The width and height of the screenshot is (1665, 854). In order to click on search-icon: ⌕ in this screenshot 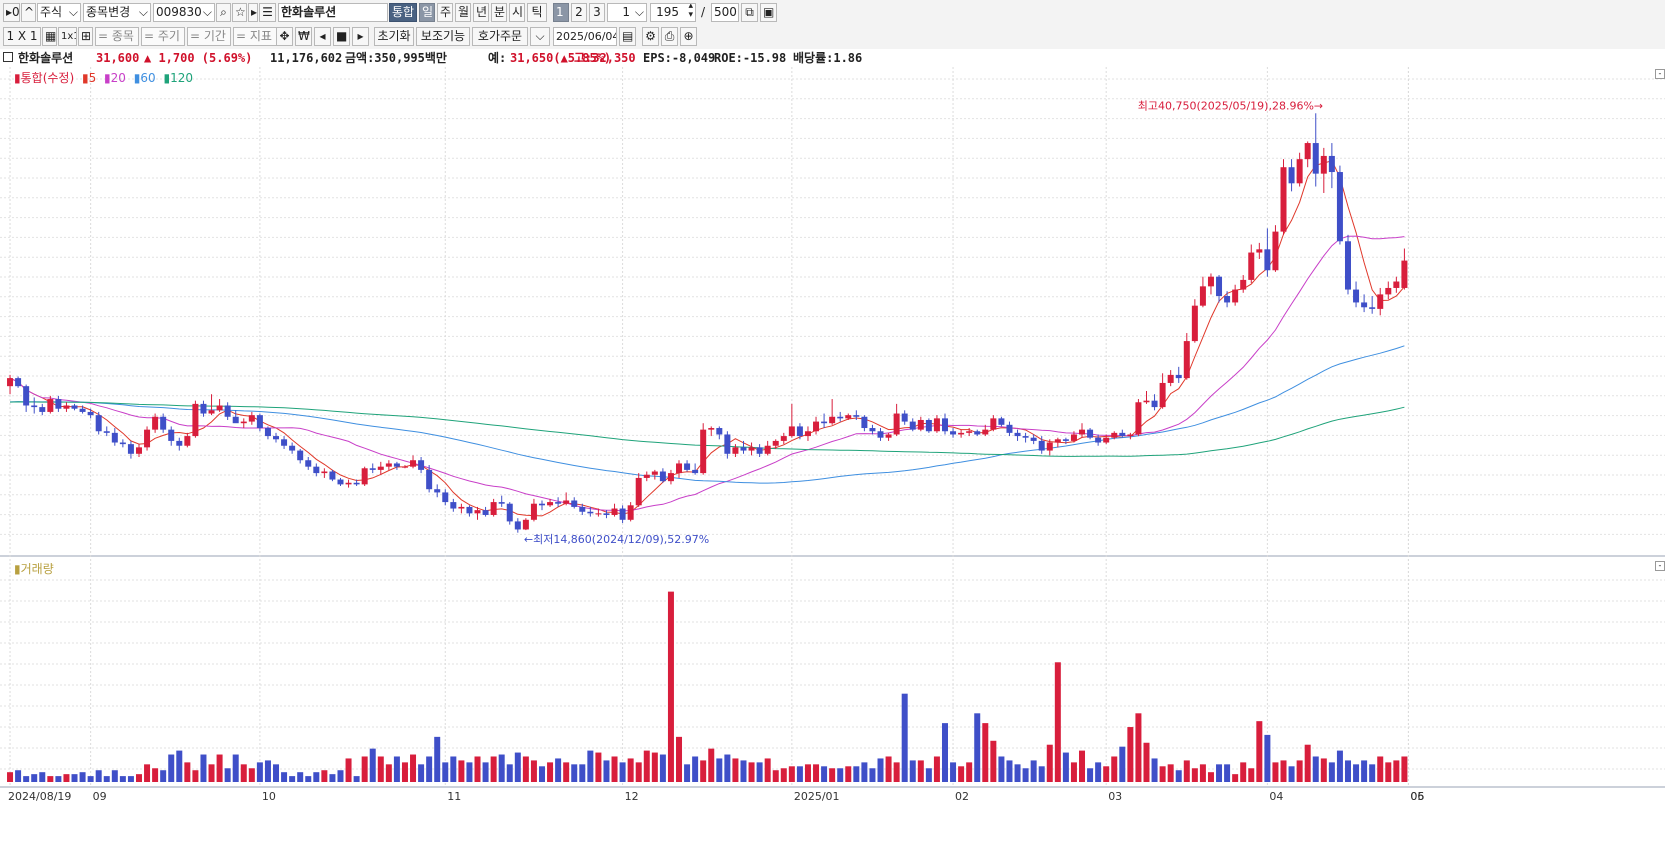, I will do `click(223, 12)`.